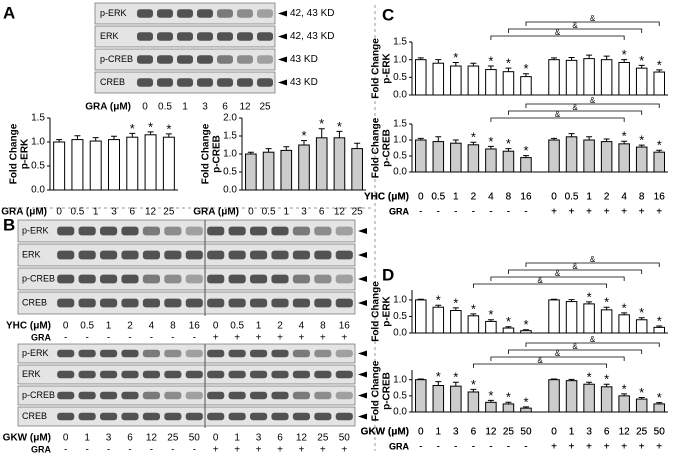 The image size is (675, 456). What do you see at coordinates (554, 432) in the screenshot?
I see `x-tick-label: 0` at bounding box center [554, 432].